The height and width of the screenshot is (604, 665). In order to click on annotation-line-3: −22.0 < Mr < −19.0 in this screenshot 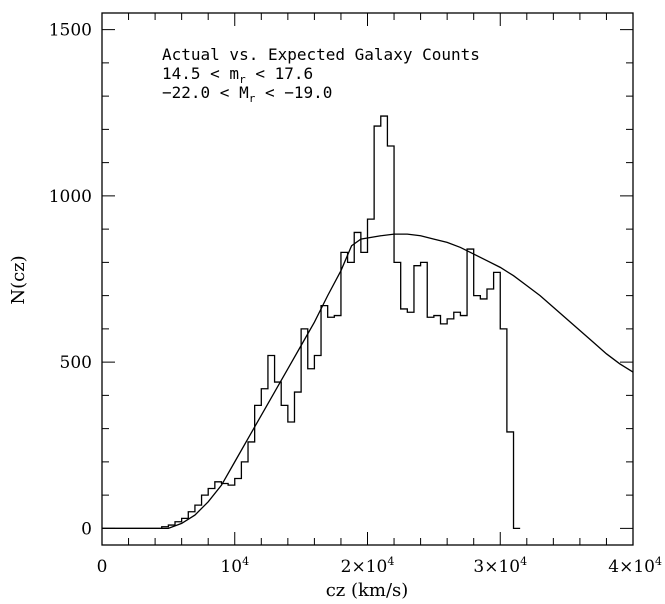, I will do `click(247, 94)`.